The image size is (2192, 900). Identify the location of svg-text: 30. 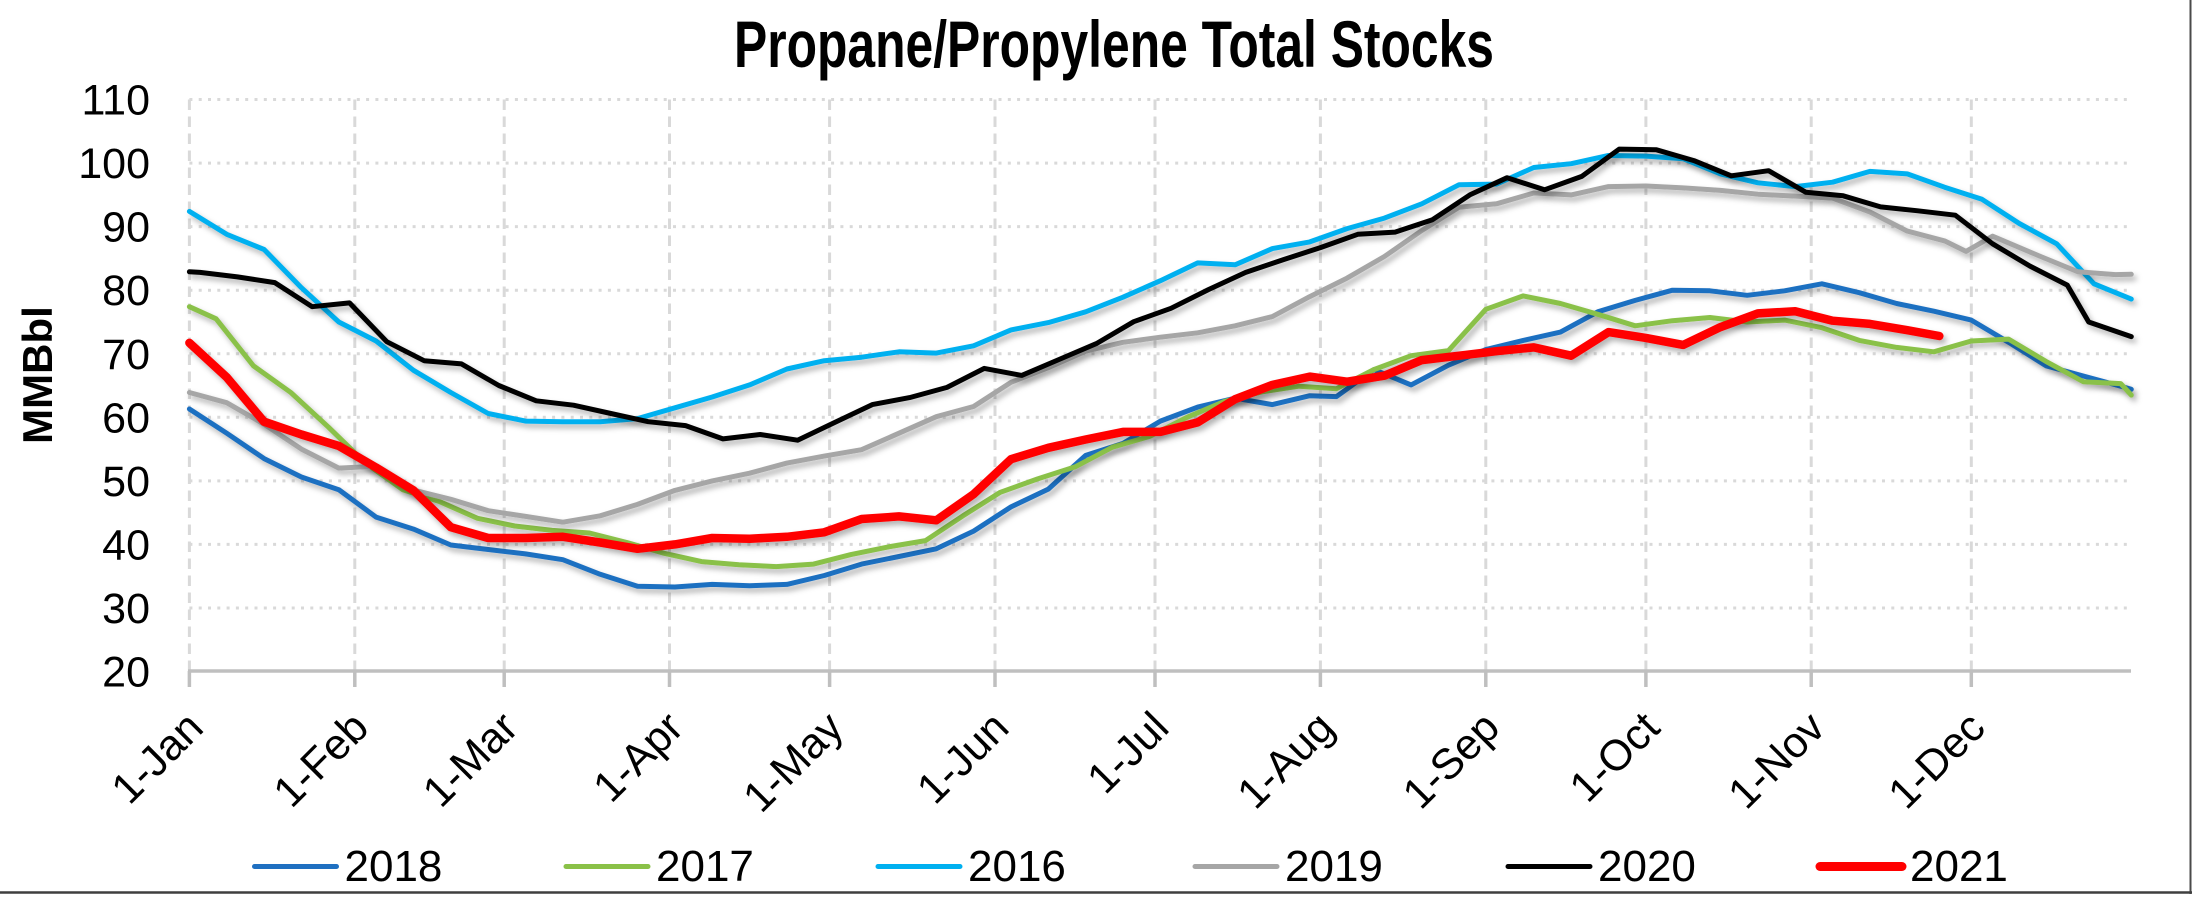
(126, 609).